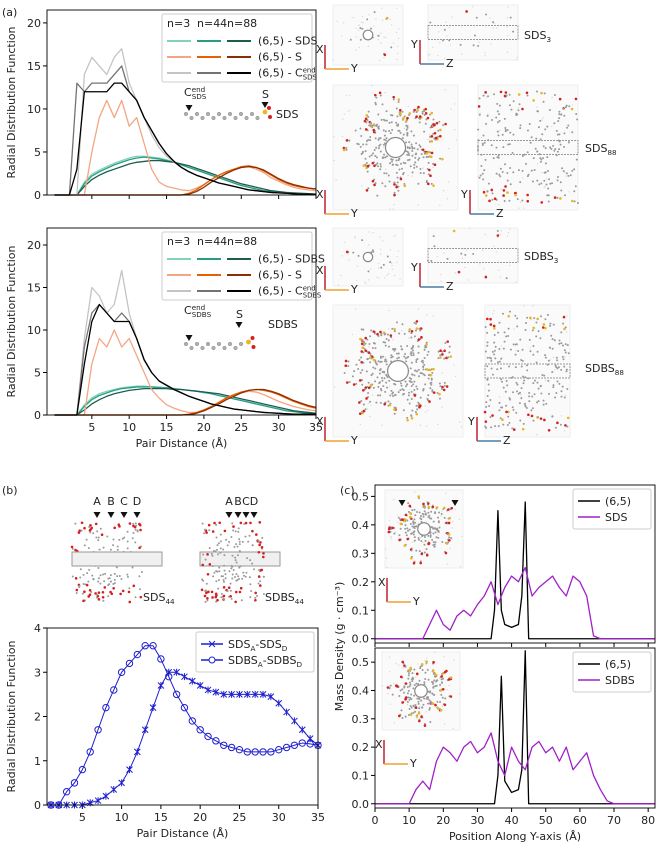  Describe the element at coordinates (620, 680) in the screenshot. I see `legend-label-part: SDBS` at that location.